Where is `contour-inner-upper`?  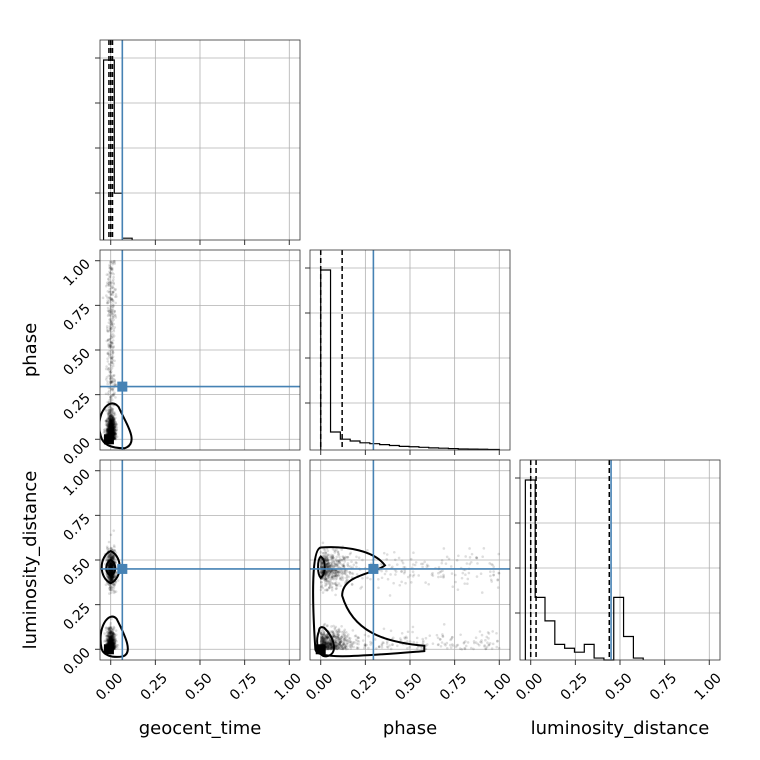 contour-inner-upper is located at coordinates (321, 567).